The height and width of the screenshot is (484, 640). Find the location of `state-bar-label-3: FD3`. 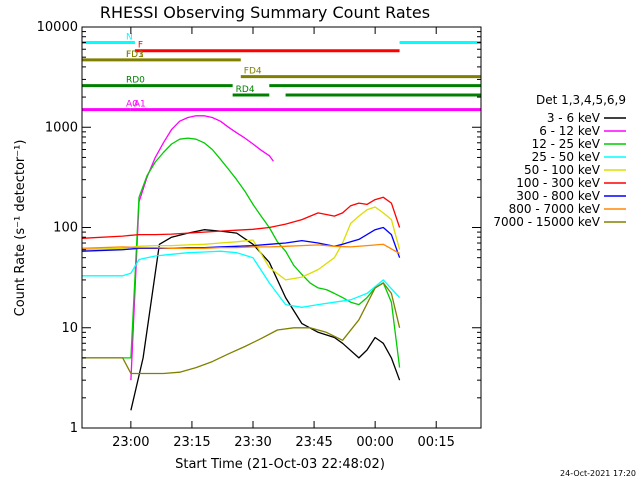

state-bar-label-3: FD3 is located at coordinates (135, 55).